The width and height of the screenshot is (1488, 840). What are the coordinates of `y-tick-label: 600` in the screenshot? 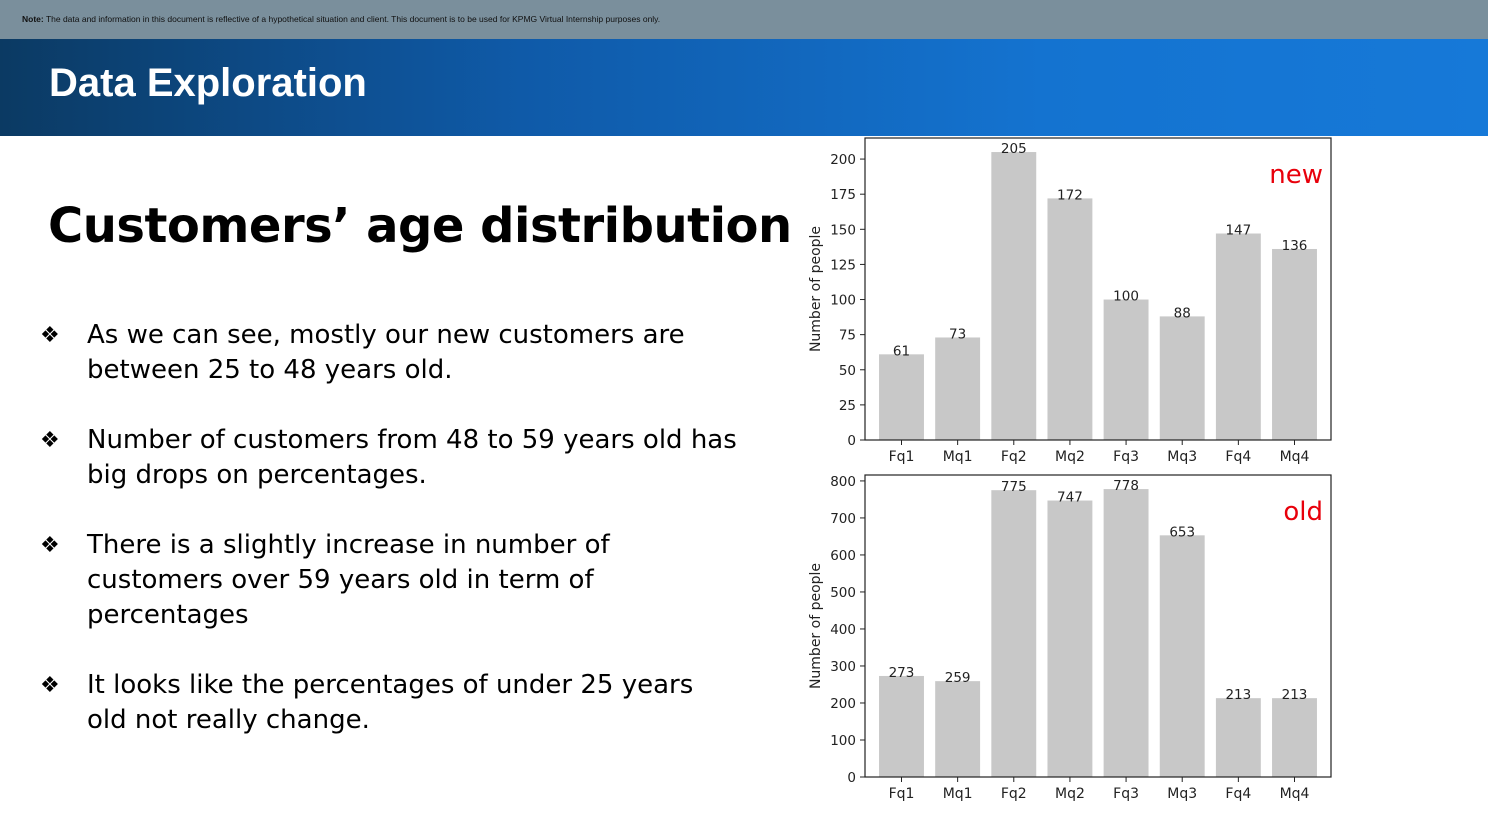 It's located at (843, 556).